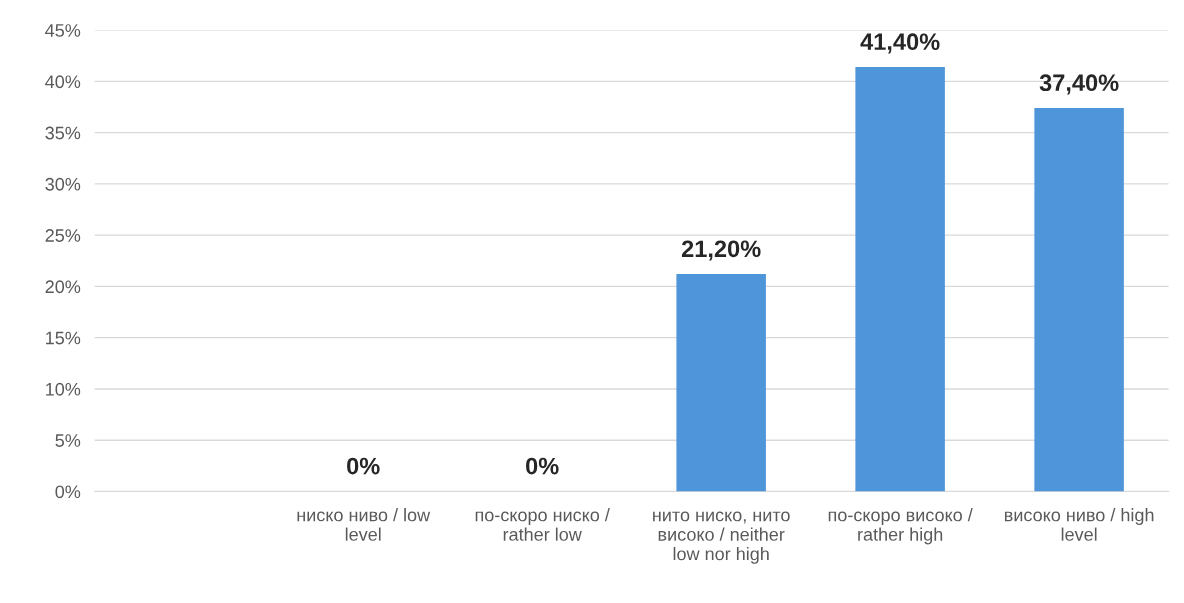 The image size is (1184, 603). What do you see at coordinates (63, 287) in the screenshot?
I see `y-tick-label: 20%` at bounding box center [63, 287].